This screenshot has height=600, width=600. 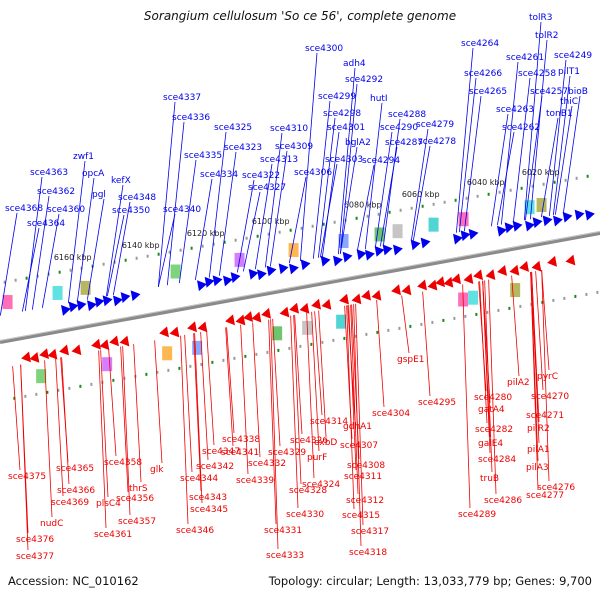 What do you see at coordinates (368, 553) in the screenshot?
I see `gene-label: sce4318` at bounding box center [368, 553].